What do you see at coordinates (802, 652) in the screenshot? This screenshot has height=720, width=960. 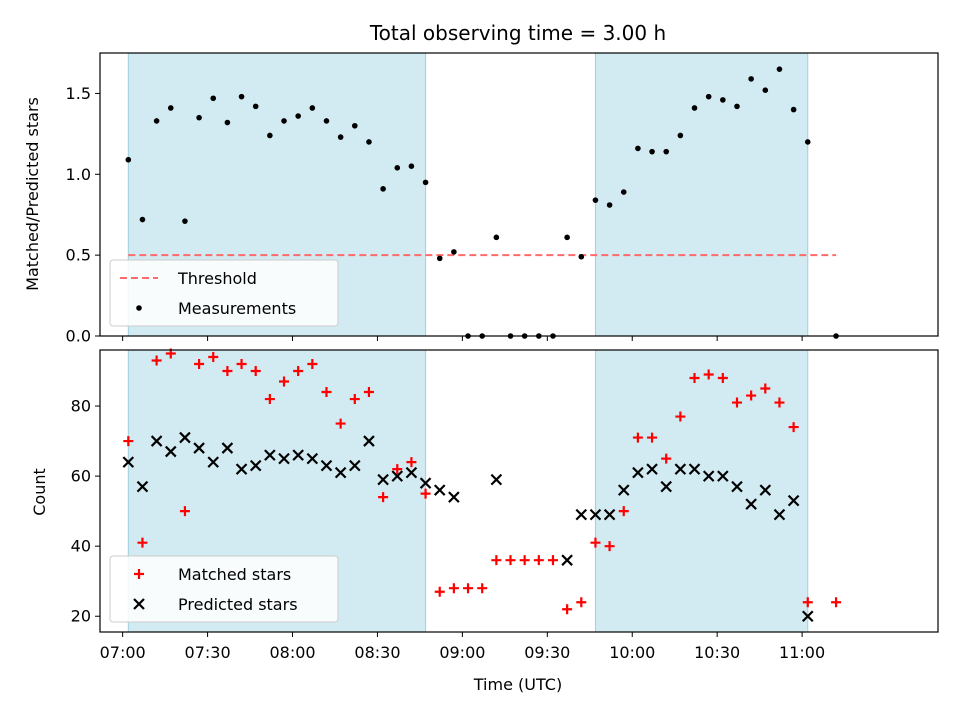 I see `x-tick-label: 11:00` at bounding box center [802, 652].